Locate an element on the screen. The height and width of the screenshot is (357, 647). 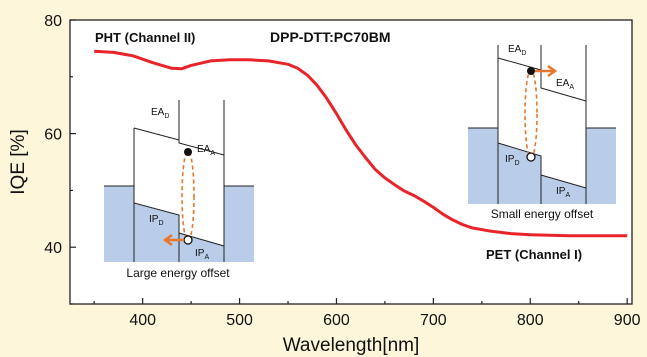
y-axis-label: IQE [%] is located at coordinates (18, 161).